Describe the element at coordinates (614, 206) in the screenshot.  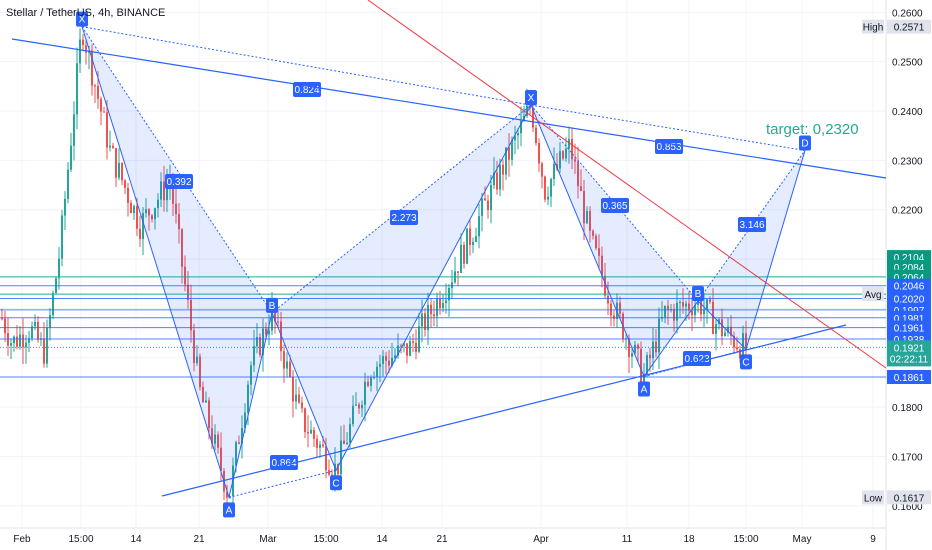
I see `ratio-label: 0.365` at that location.